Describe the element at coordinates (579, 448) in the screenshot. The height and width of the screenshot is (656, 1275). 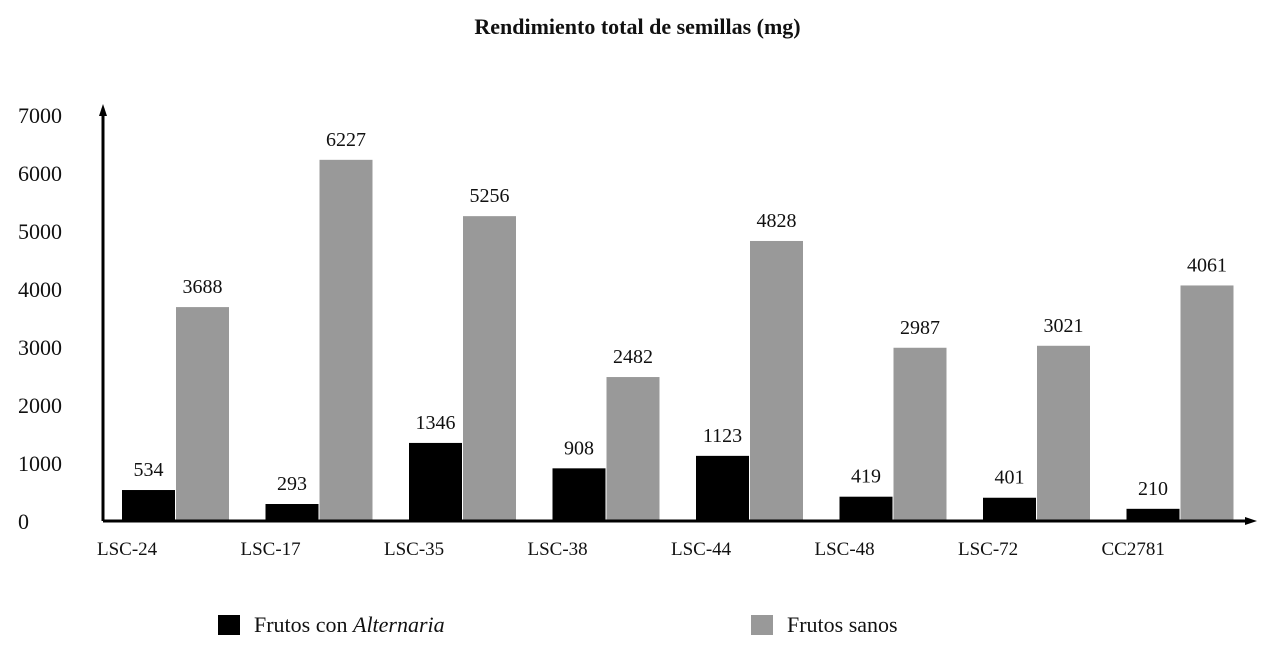
I see `data-label: 908` at that location.